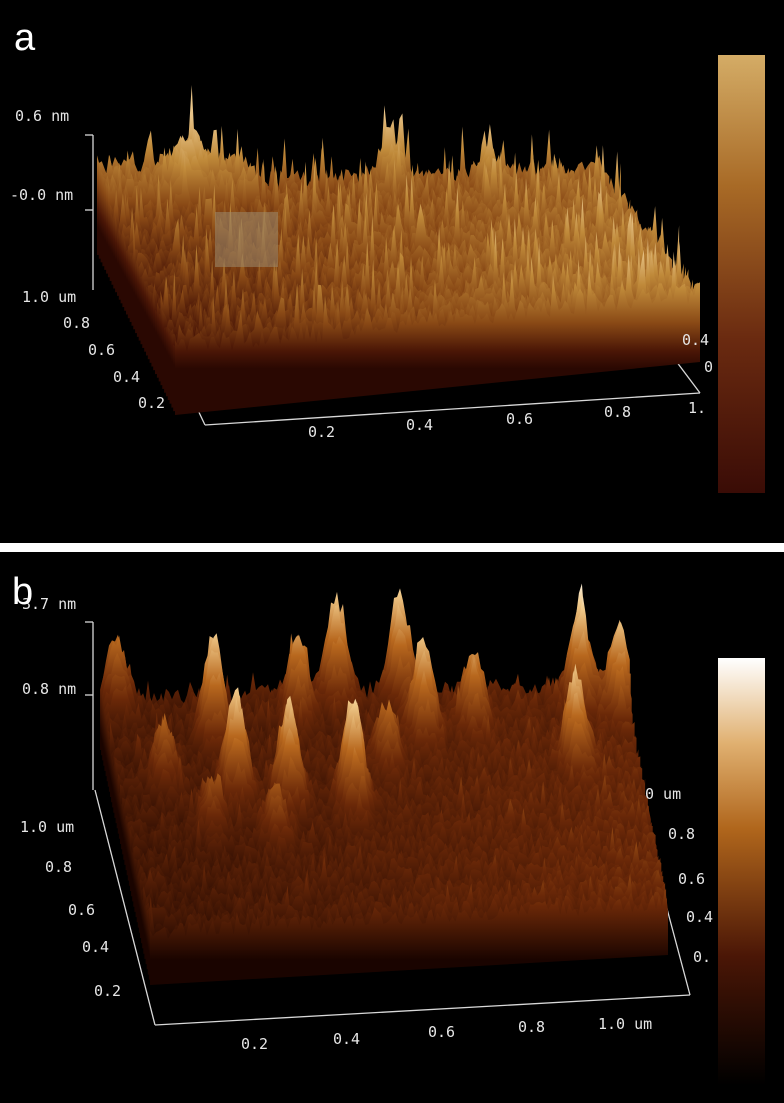 The image size is (784, 1103). Describe the element at coordinates (708, 367) in the screenshot. I see `right-tick-label: 0` at that location.